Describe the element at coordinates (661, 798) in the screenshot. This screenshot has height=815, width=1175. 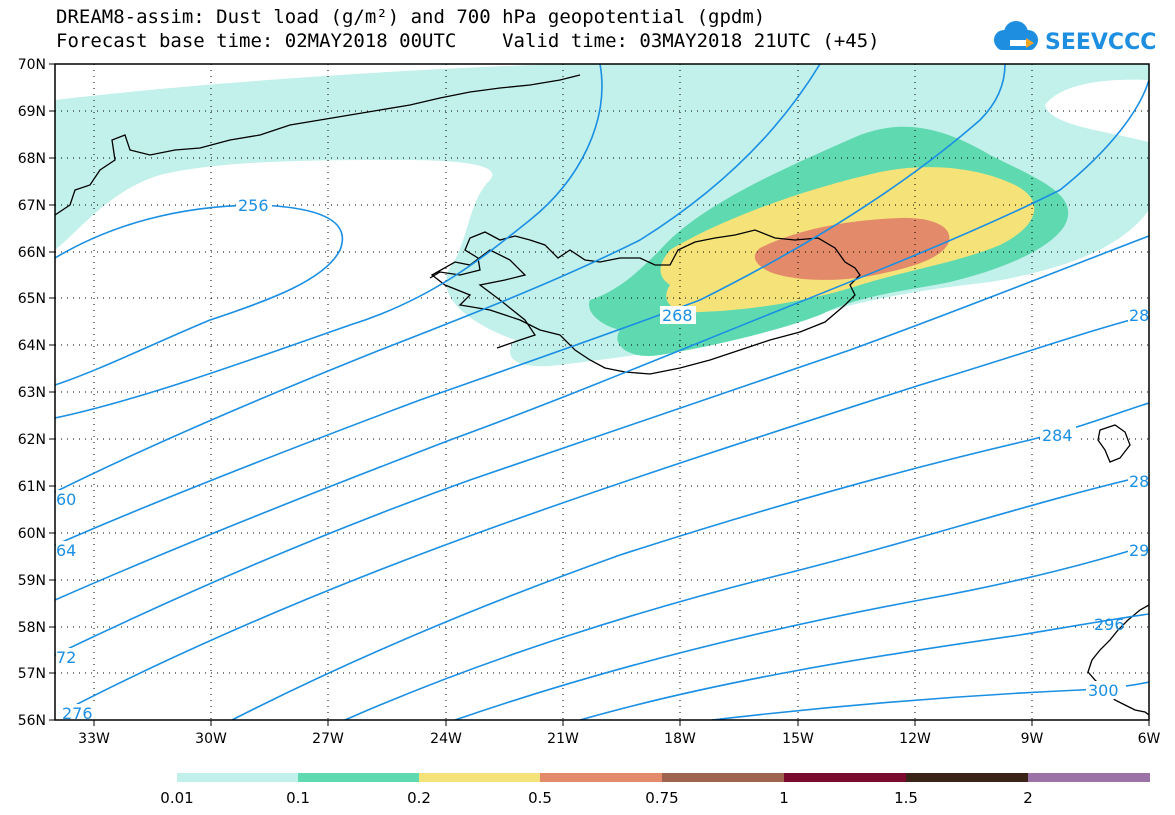
I see `legend-label: 0.75` at that location.